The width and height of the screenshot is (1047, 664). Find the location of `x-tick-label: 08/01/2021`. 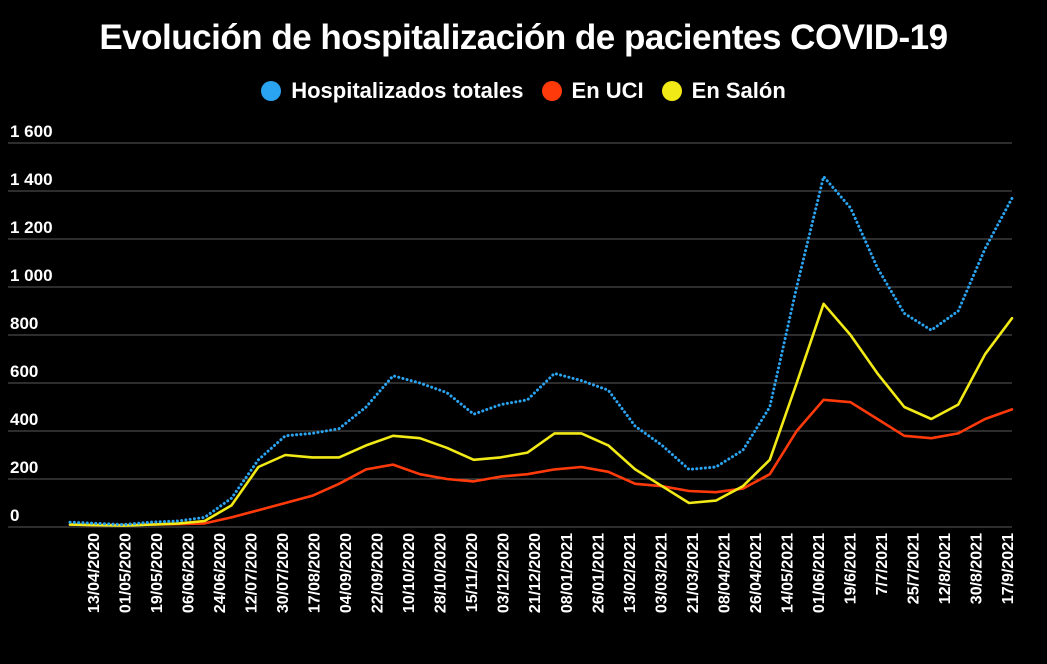

x-tick-label: 08/01/2021 is located at coordinates (567, 573).